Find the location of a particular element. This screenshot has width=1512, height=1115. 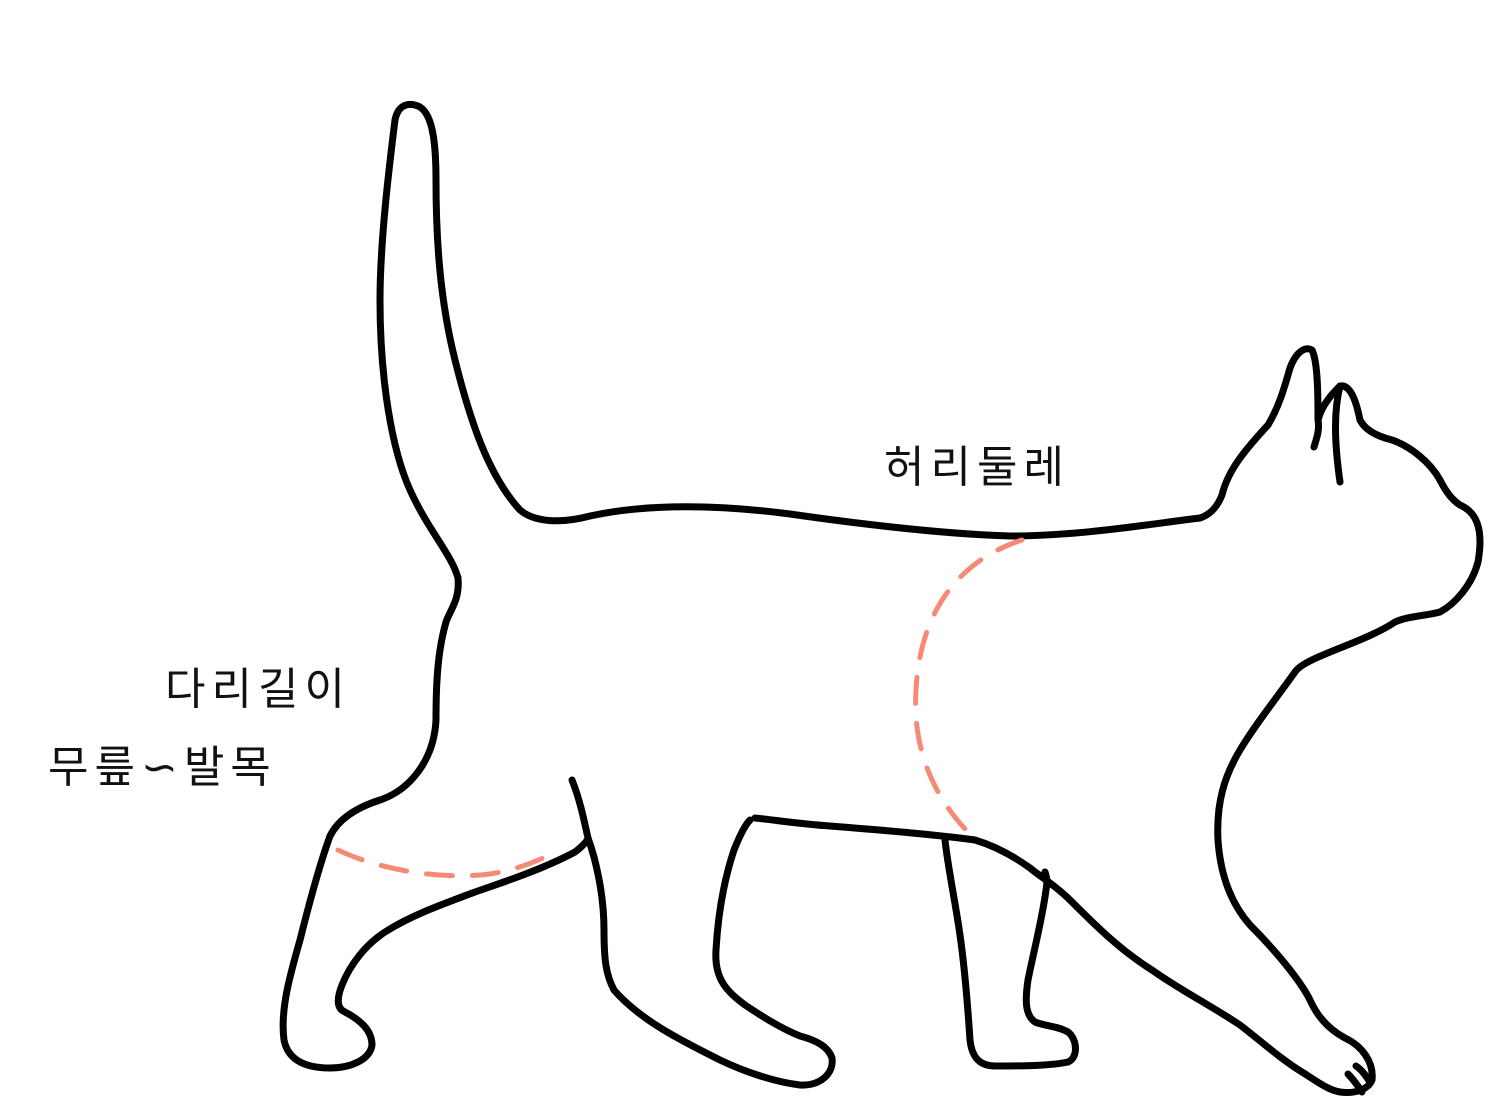

measurement-lines is located at coordinates (680, 708).